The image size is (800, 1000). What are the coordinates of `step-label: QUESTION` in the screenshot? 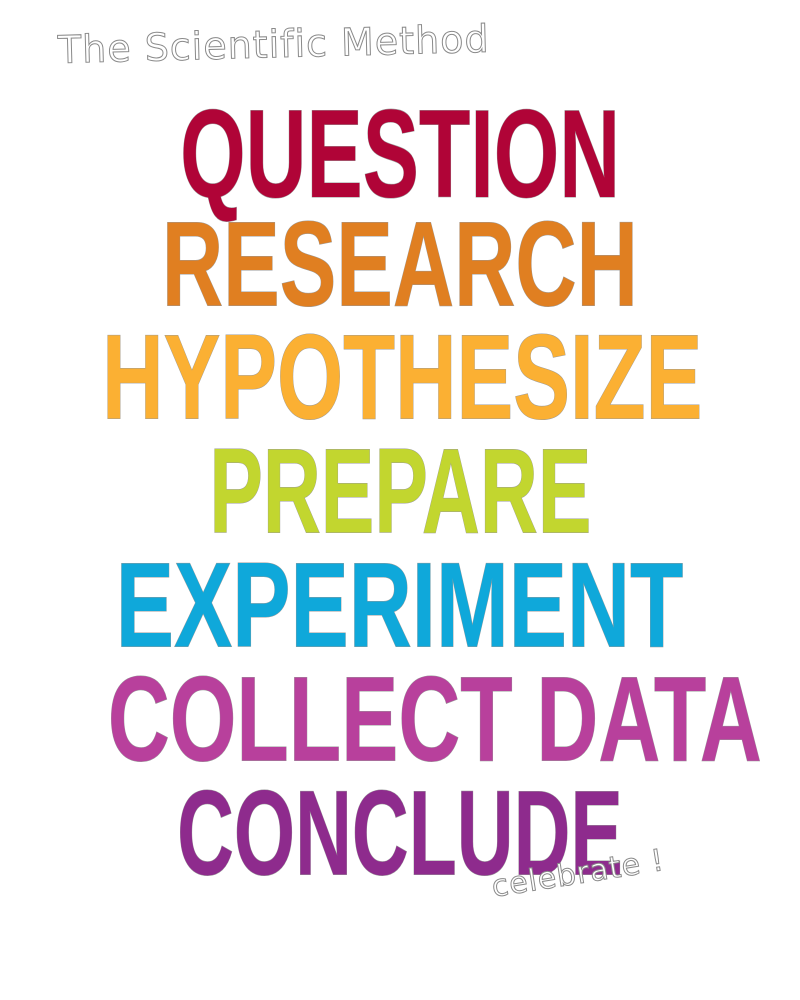 It's located at (400, 154).